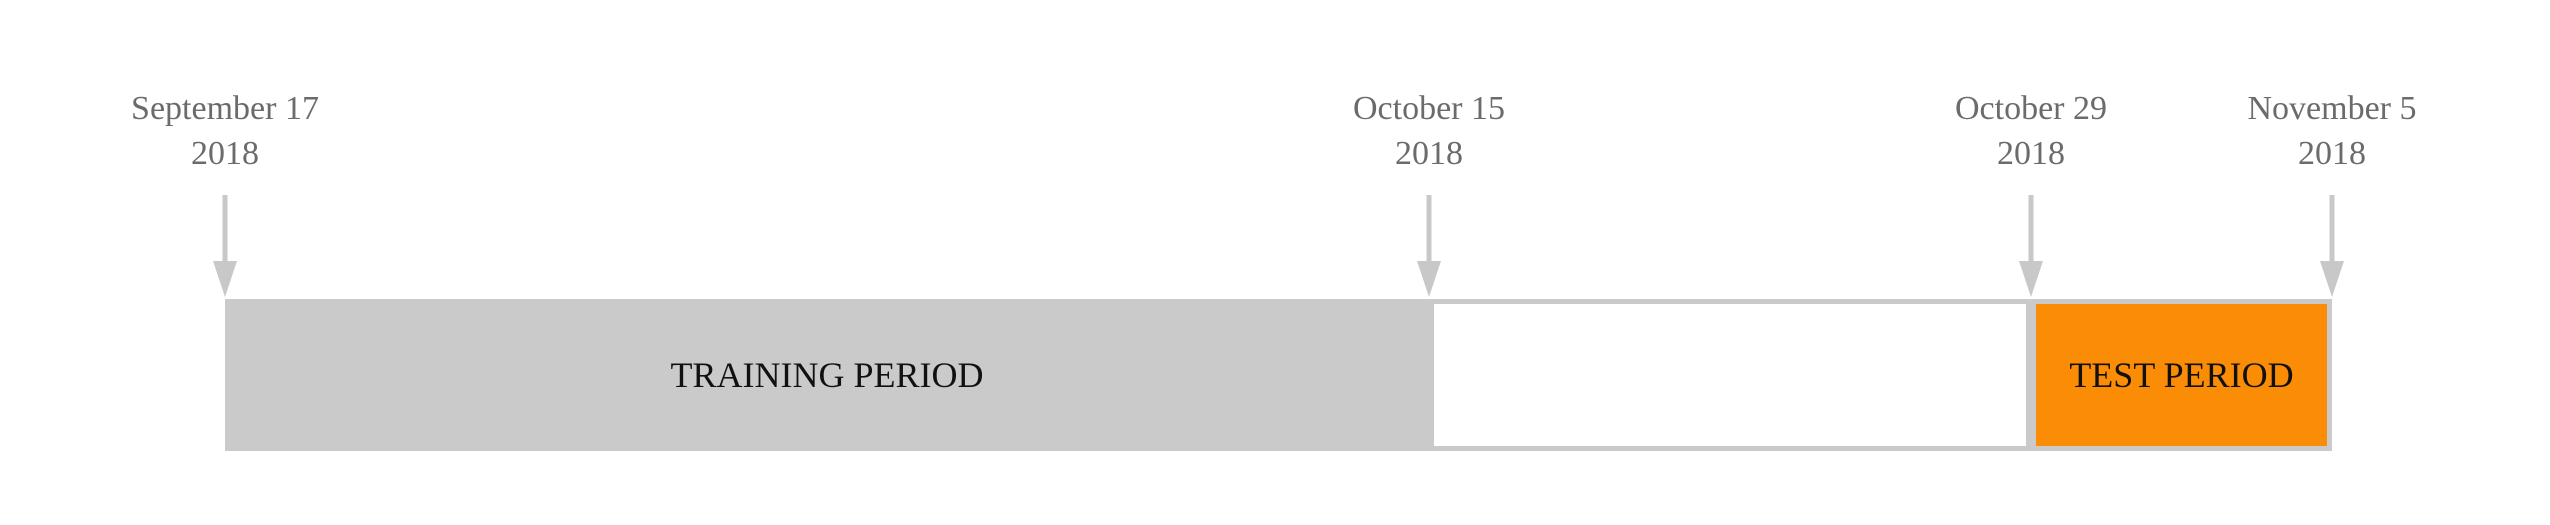 The image size is (2550, 525). What do you see at coordinates (1429, 131) in the screenshot?
I see `date-label: October 15 2018` at bounding box center [1429, 131].